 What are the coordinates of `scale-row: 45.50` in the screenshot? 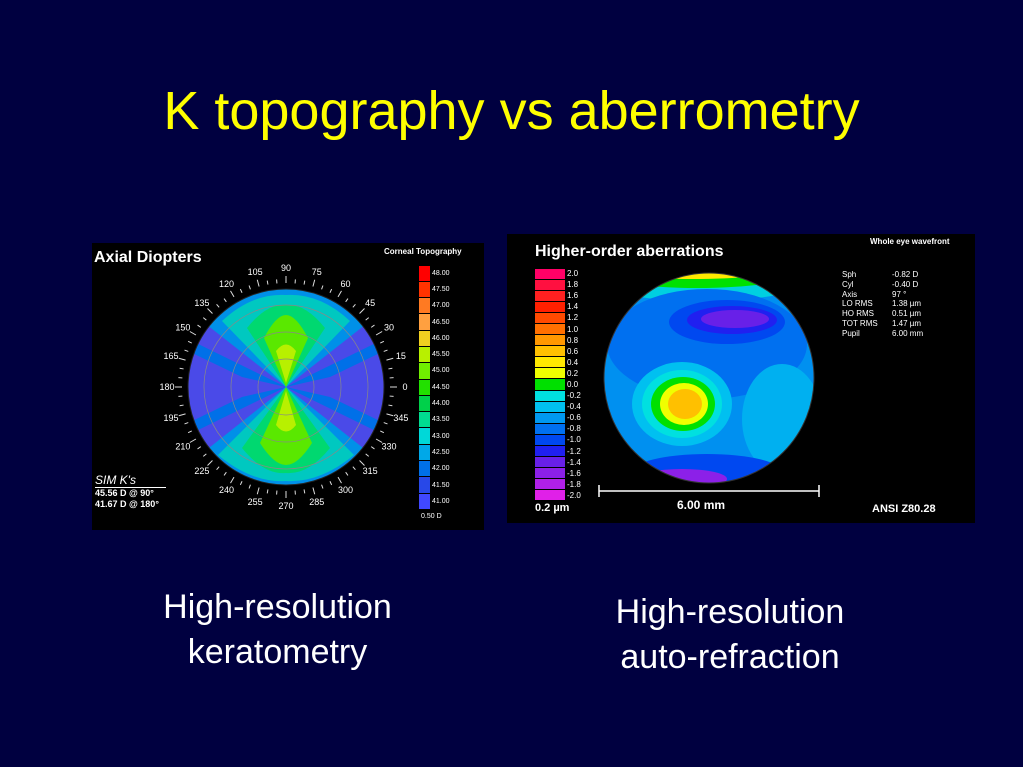 It's located at (434, 354).